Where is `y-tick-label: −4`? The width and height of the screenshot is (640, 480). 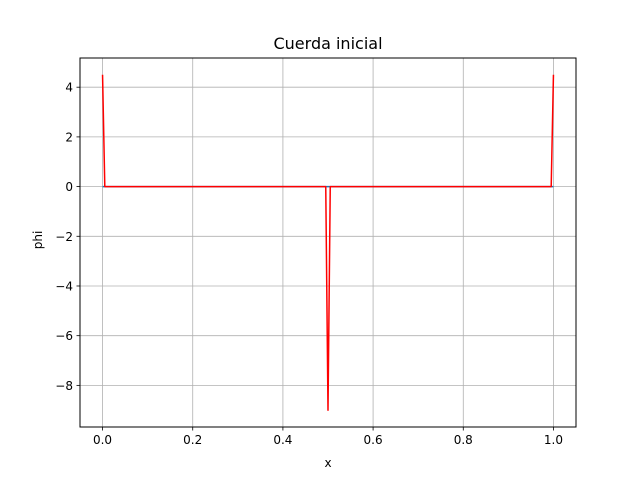
y-tick-label: −4 is located at coordinates (64, 286).